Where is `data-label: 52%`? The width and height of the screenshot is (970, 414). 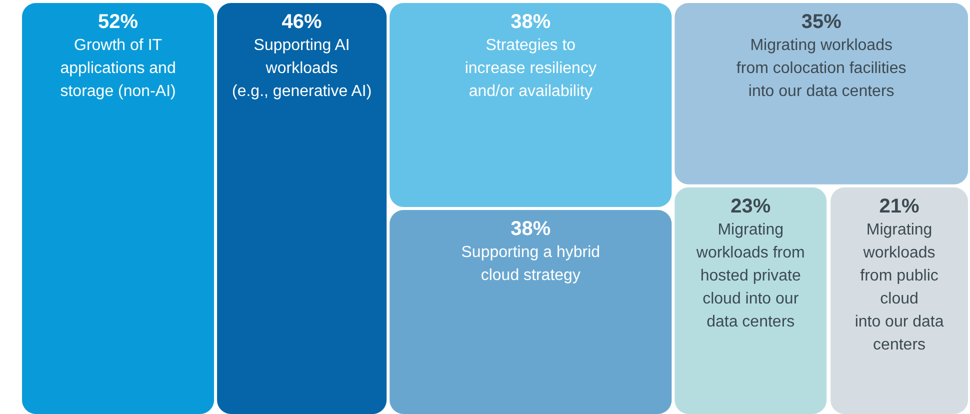
data-label: 52% is located at coordinates (118, 22).